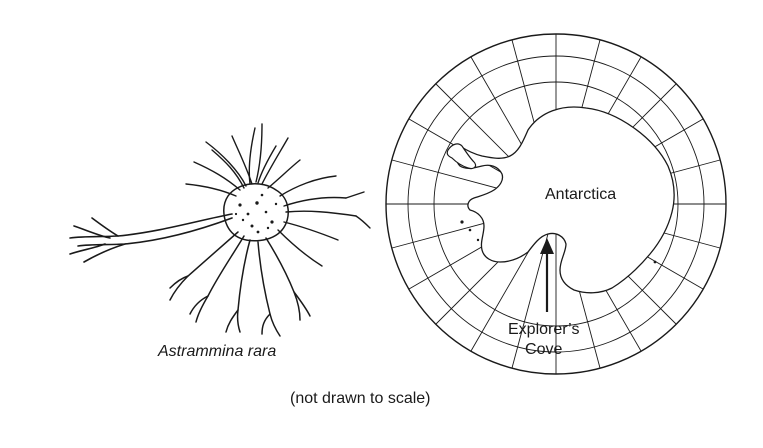 The image size is (763, 448). I want to click on organism-right-filaments, so click(324, 221).